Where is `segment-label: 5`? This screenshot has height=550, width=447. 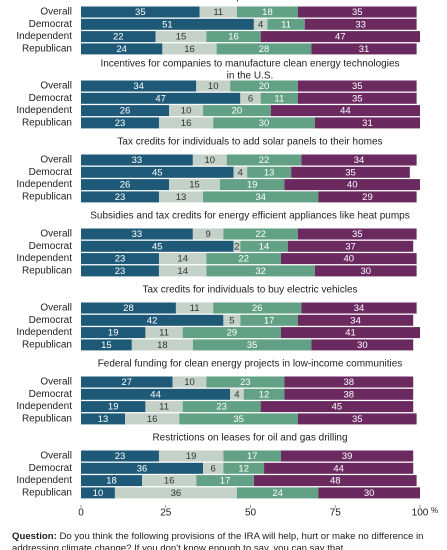
segment-label: 5 is located at coordinates (231, 320).